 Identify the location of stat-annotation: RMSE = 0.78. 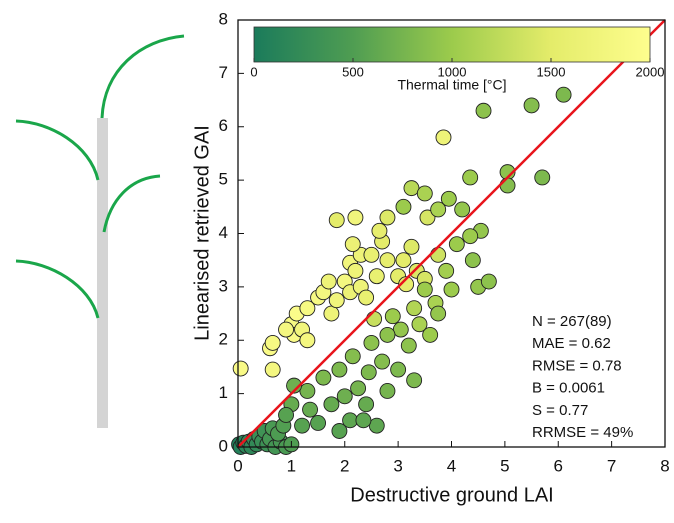
(577, 365).